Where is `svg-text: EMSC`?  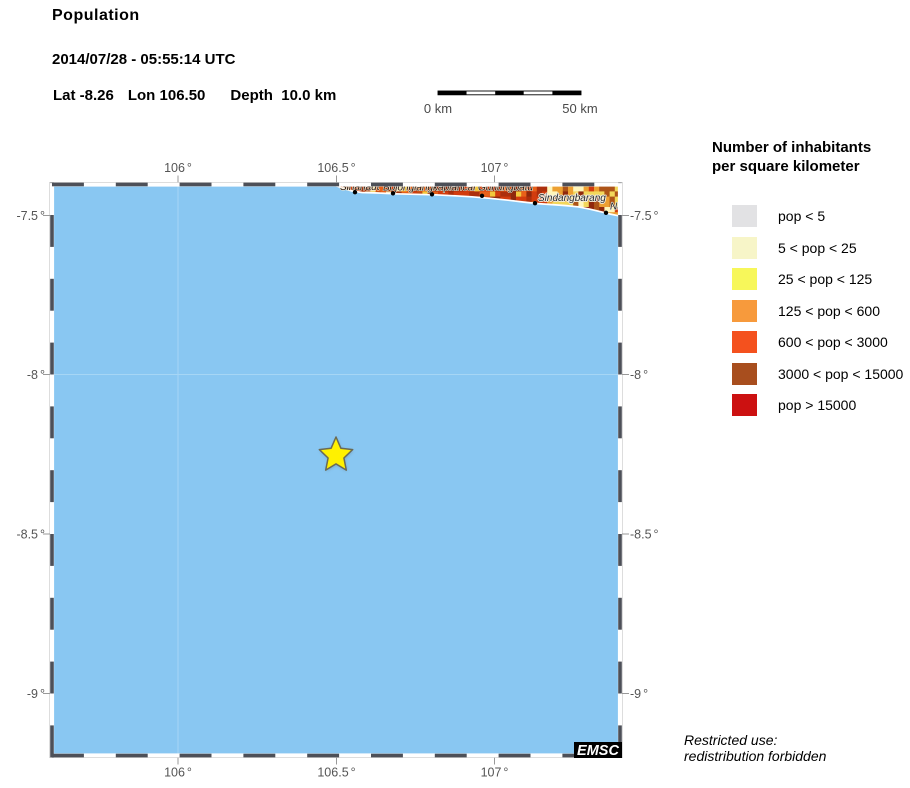 svg-text: EMSC is located at coordinates (598, 751).